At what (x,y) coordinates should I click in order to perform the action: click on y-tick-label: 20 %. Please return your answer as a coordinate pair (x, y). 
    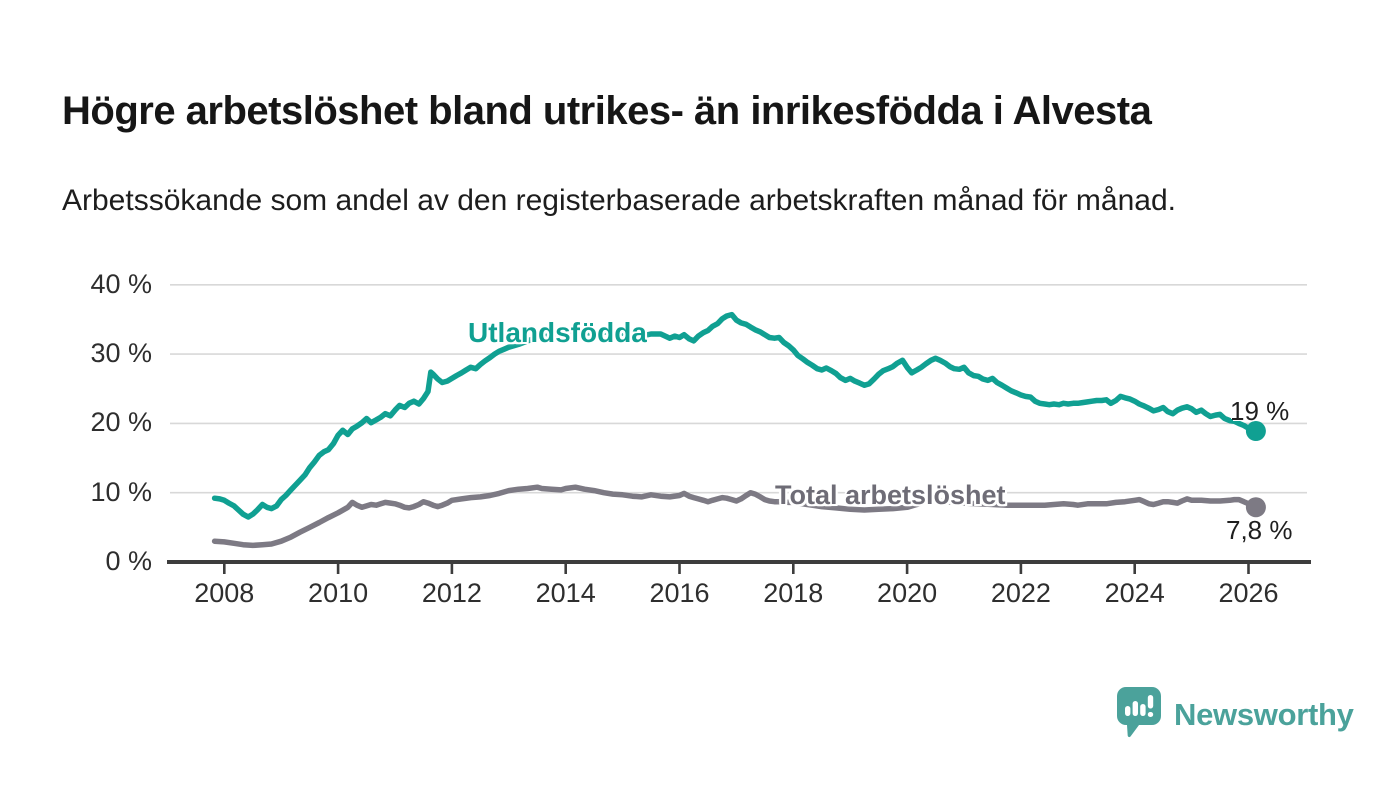
    Looking at the image, I should click on (121, 422).